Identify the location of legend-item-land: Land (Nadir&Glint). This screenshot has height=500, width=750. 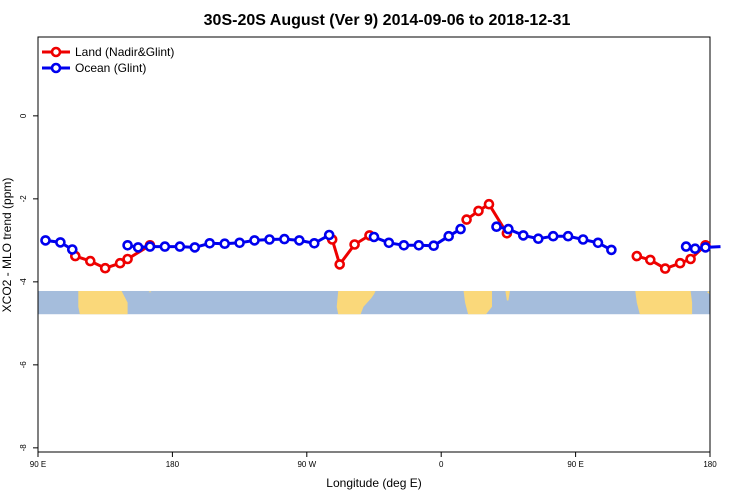
(108, 52).